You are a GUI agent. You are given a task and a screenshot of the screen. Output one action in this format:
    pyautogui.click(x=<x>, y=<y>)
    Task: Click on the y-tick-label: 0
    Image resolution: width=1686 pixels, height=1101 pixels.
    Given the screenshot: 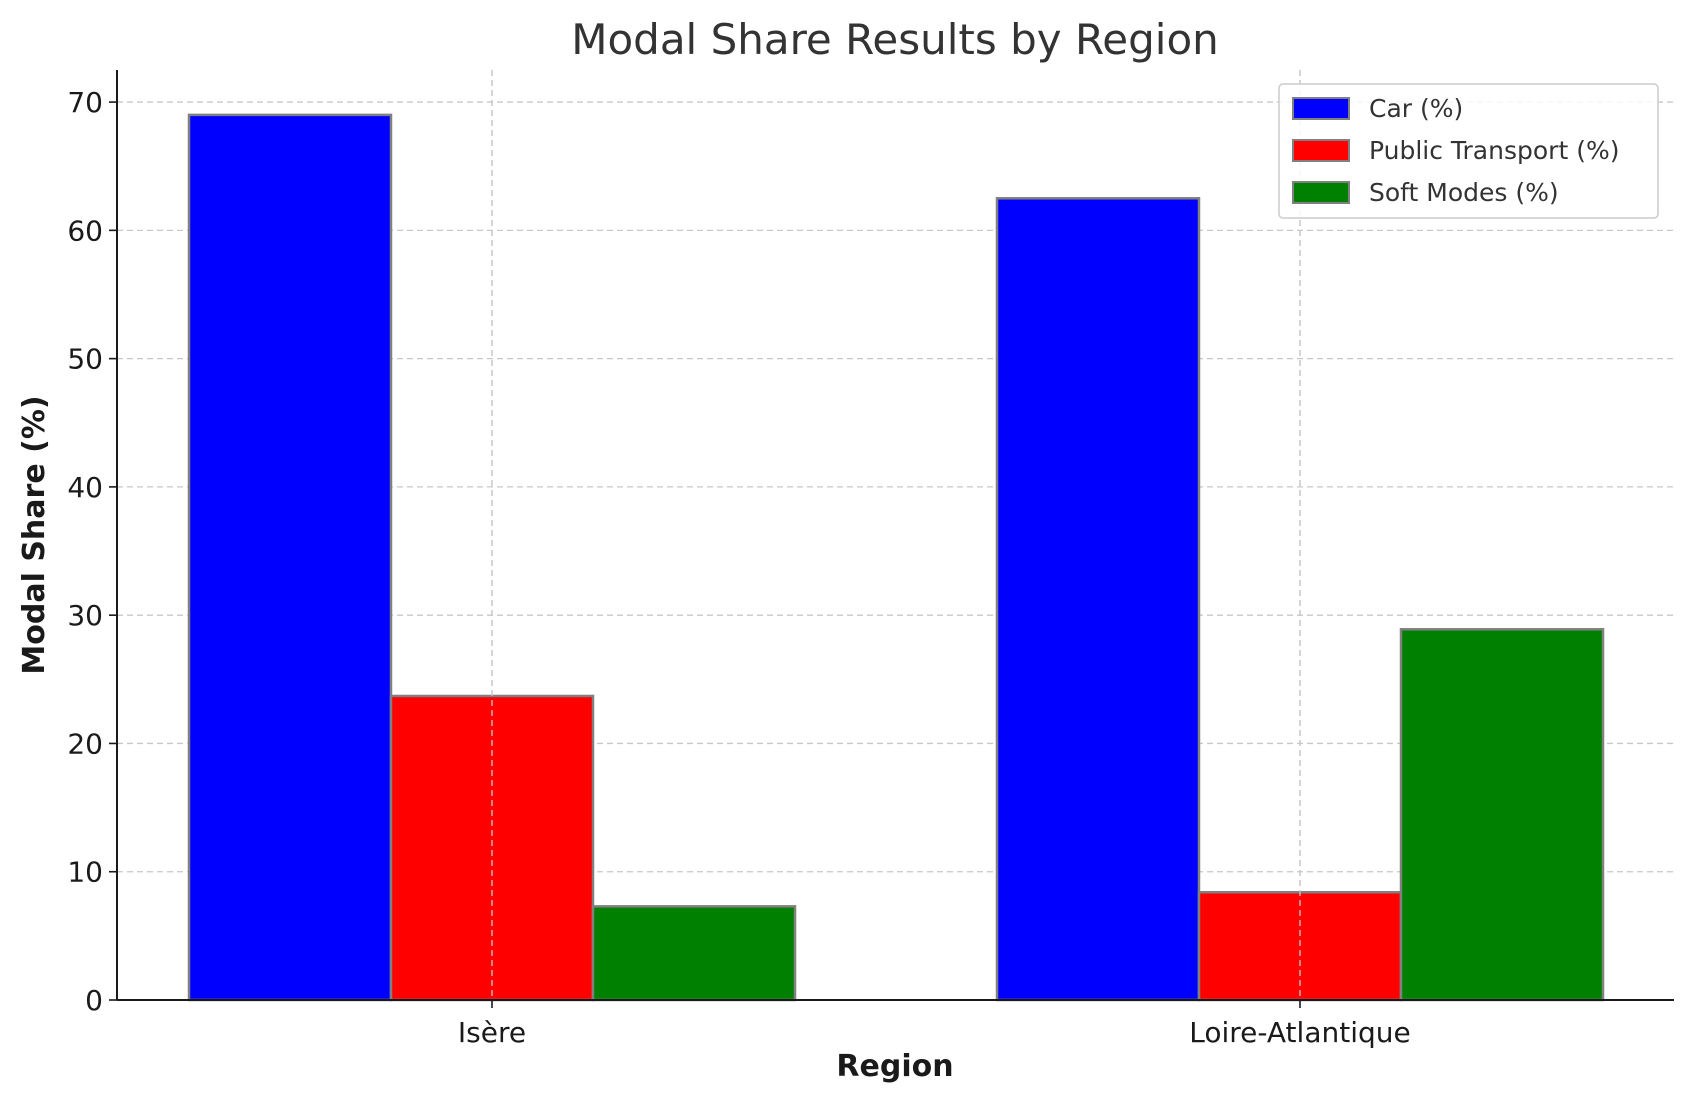 What is the action you would take?
    pyautogui.click(x=94, y=1000)
    